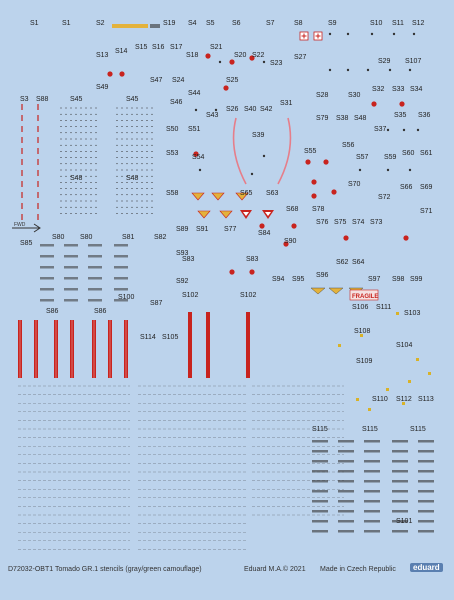  What do you see at coordinates (86, 237) in the screenshot?
I see `decal-number-s80: S80` at bounding box center [86, 237].